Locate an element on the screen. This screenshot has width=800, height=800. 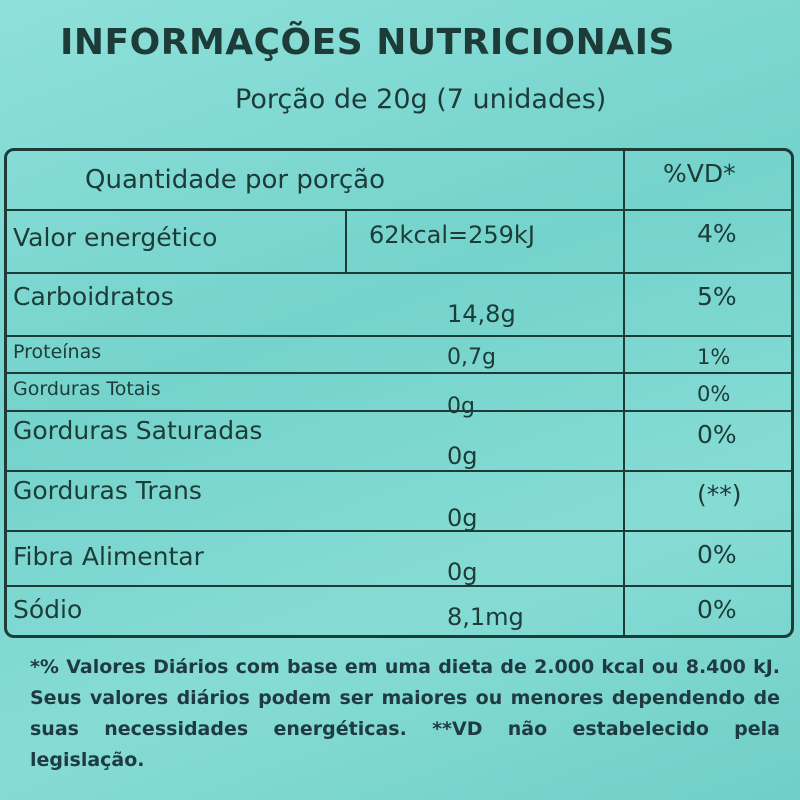
nutrient-name: Gorduras Trans is located at coordinates (107, 490).